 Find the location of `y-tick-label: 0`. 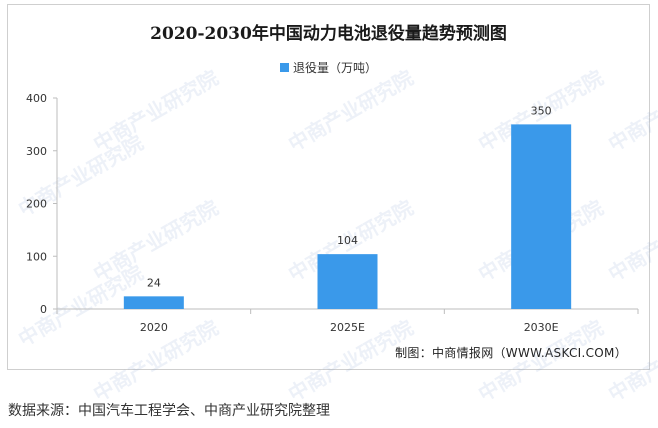

y-tick-label: 0 is located at coordinates (43, 309).